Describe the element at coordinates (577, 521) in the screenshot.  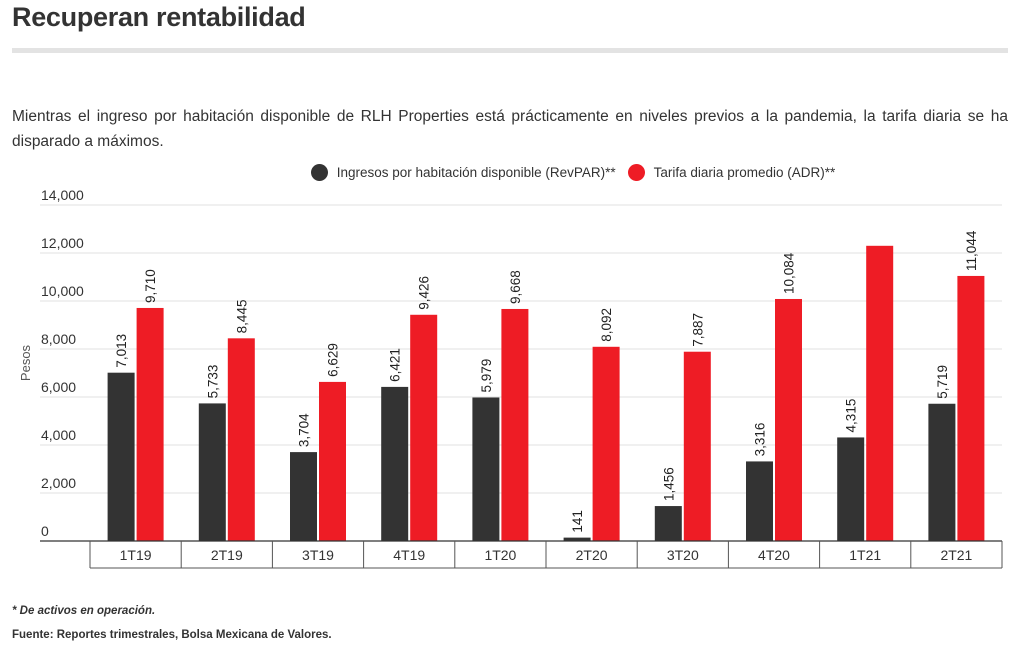
I see `bar-value-label: 141` at that location.